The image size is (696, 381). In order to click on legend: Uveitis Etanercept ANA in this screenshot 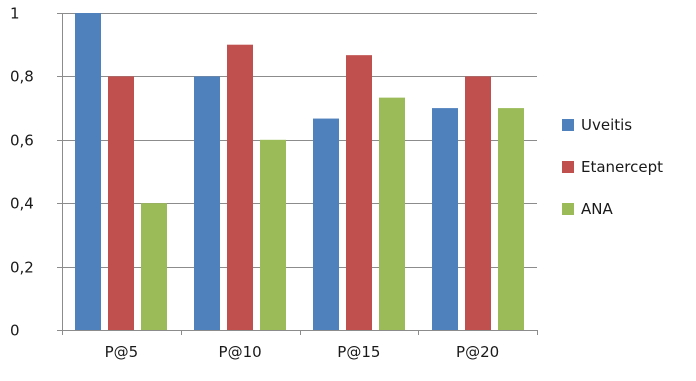, I will do `click(612, 167)`.